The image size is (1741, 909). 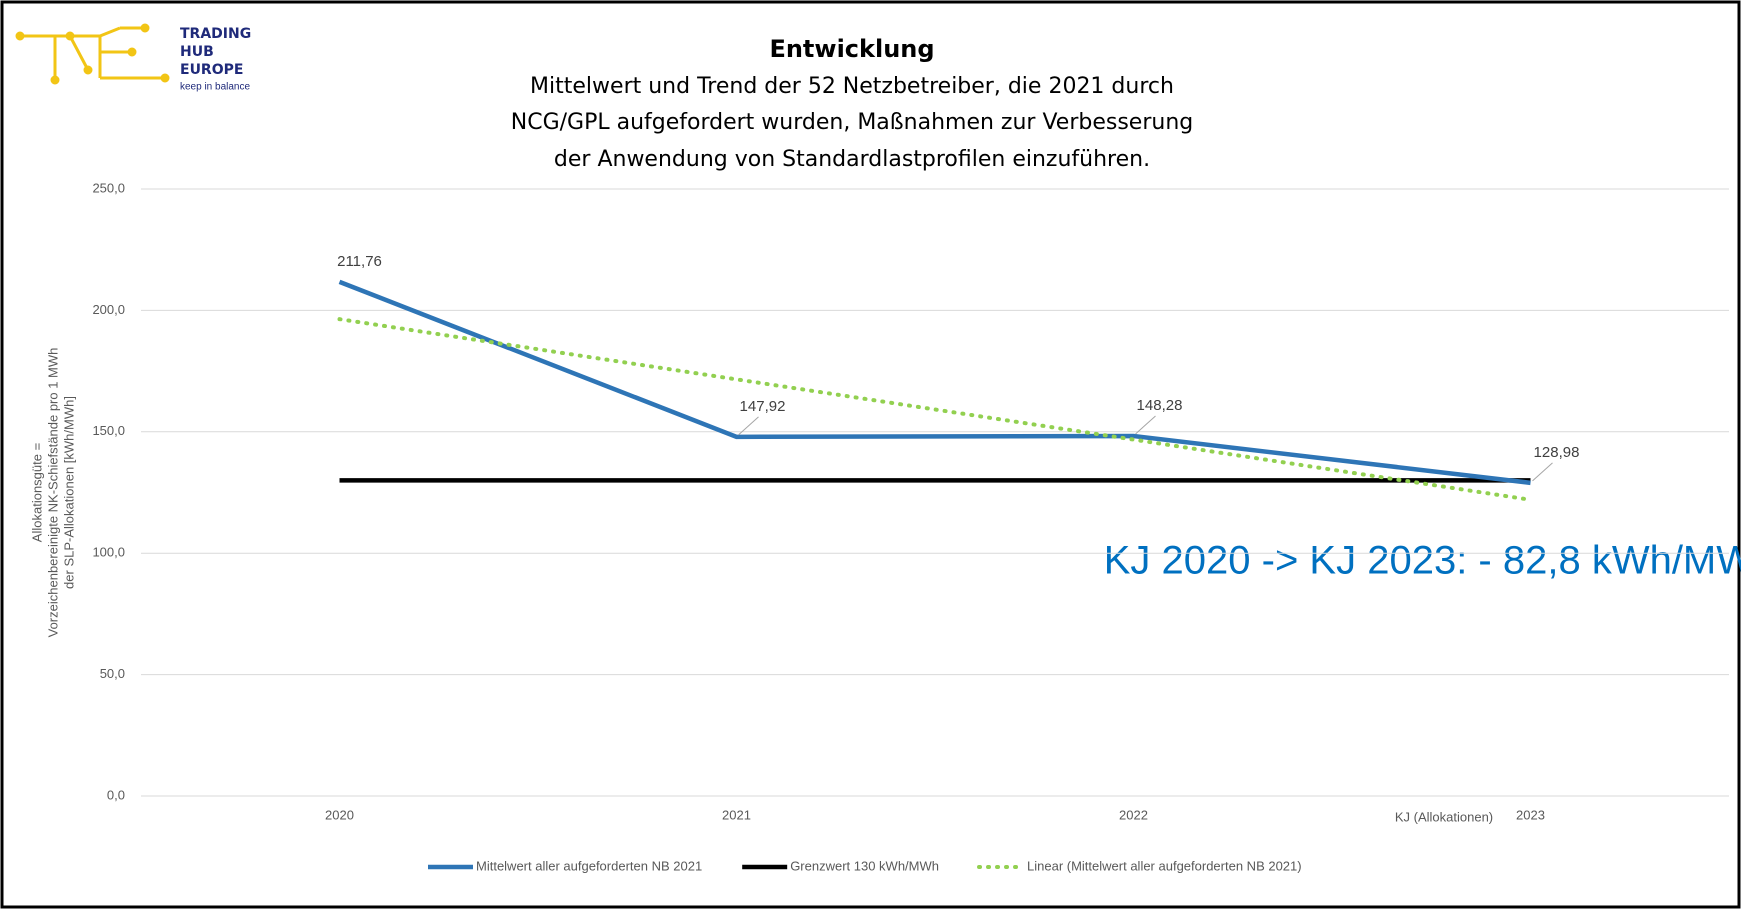 I want to click on y-axis-title: der SLP-Allokationen [kWh/MWh], so click(x=68, y=492).